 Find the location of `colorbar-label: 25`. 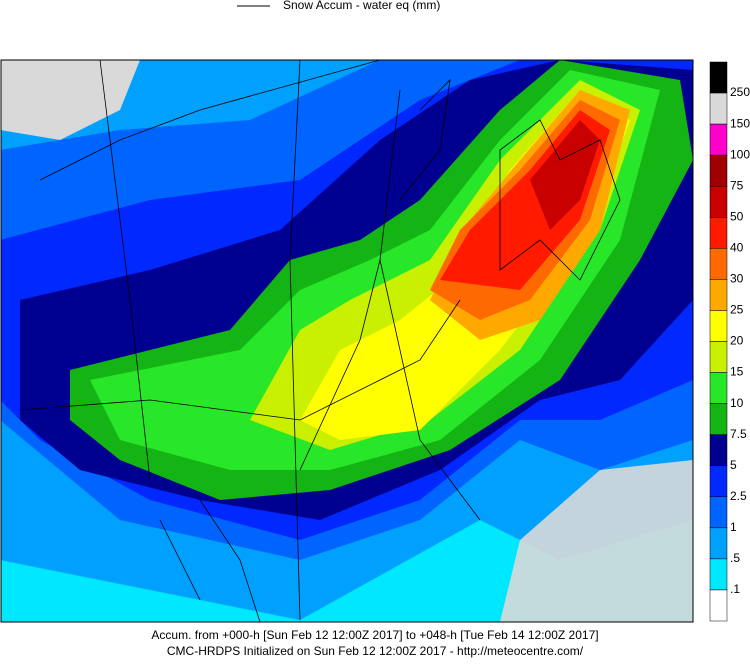

colorbar-label: 25 is located at coordinates (737, 310).